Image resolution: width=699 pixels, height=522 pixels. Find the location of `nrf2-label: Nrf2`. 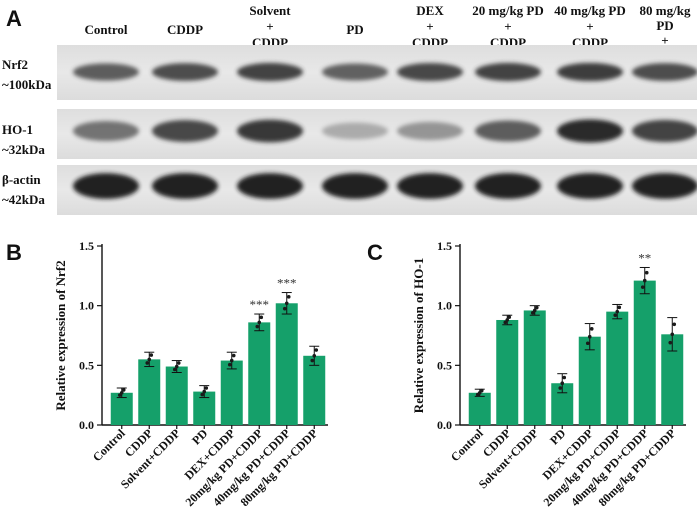

nrf2-label: Nrf2 is located at coordinates (15, 64).